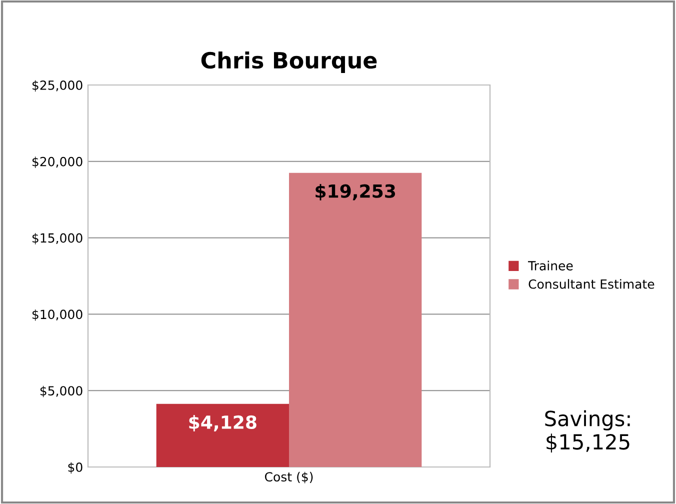 The width and height of the screenshot is (676, 504). Describe the element at coordinates (57, 162) in the screenshot. I see `y-tick-label: $20,000` at that location.